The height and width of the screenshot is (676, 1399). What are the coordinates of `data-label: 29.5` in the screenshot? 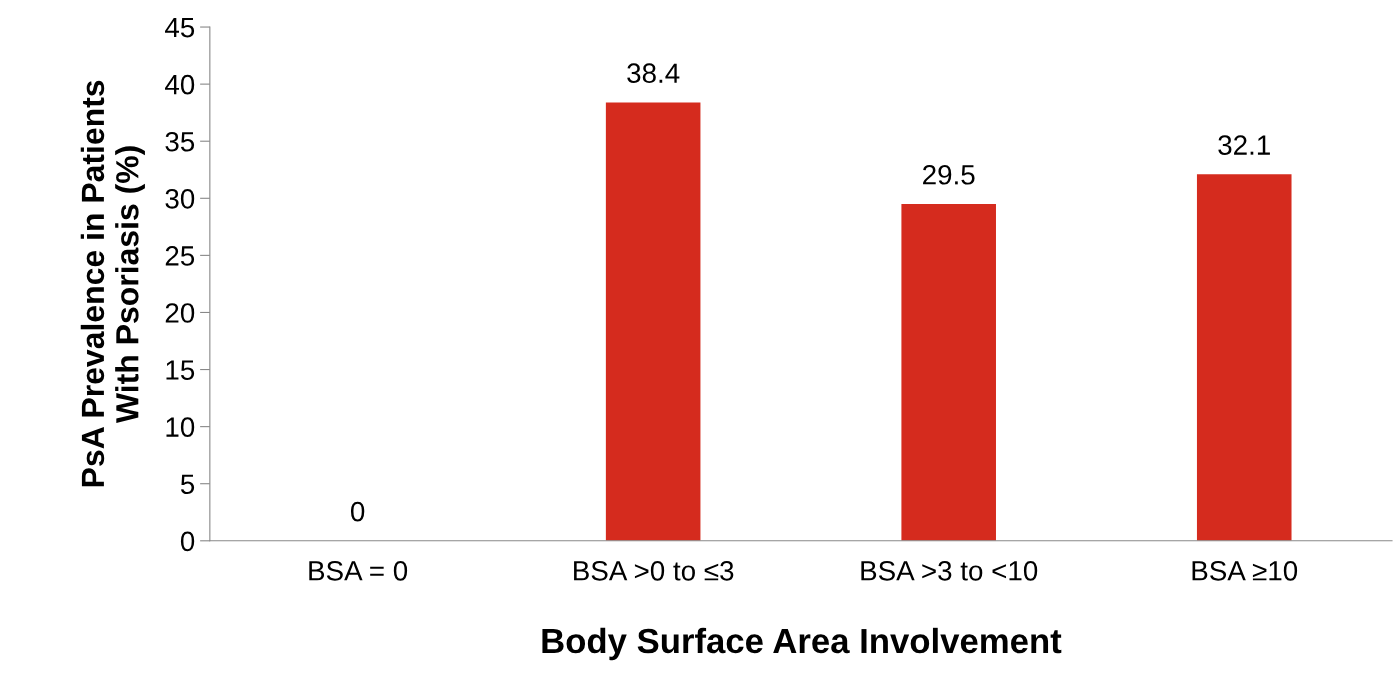 It's located at (949, 174).